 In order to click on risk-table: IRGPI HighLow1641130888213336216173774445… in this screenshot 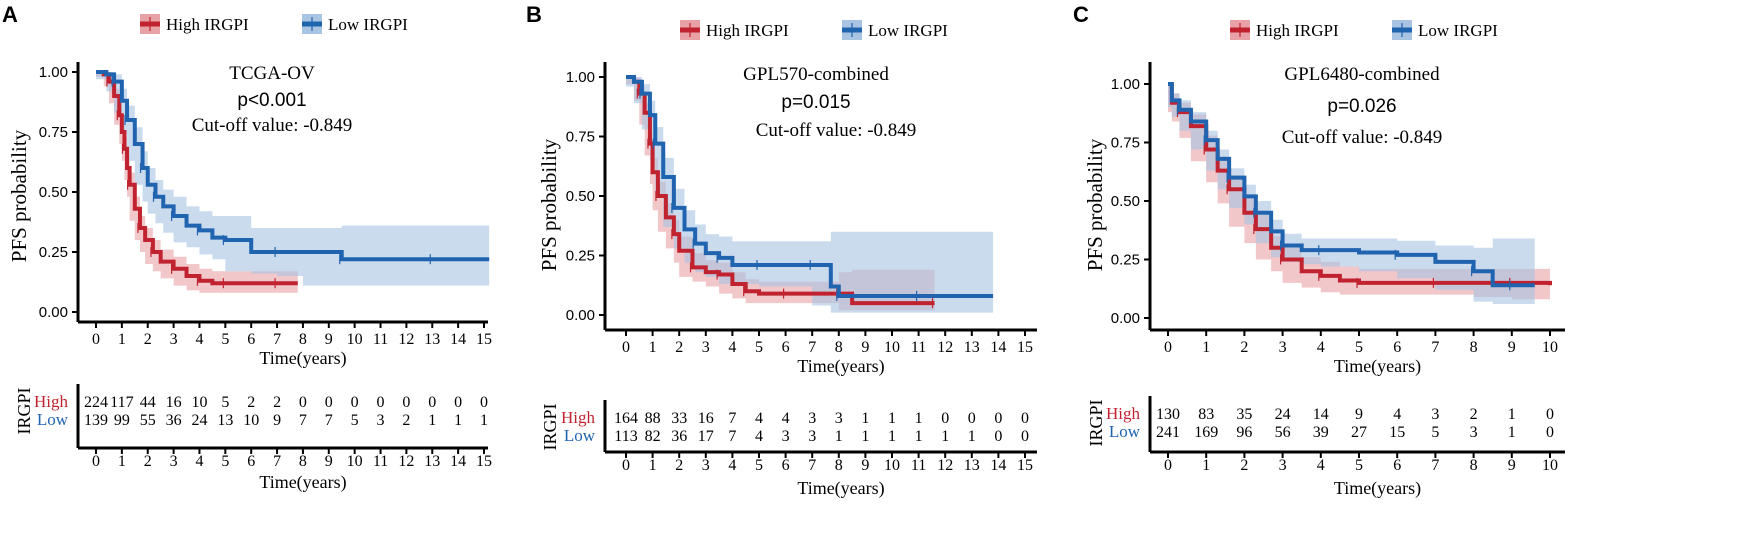, I will do `click(788, 449)`.